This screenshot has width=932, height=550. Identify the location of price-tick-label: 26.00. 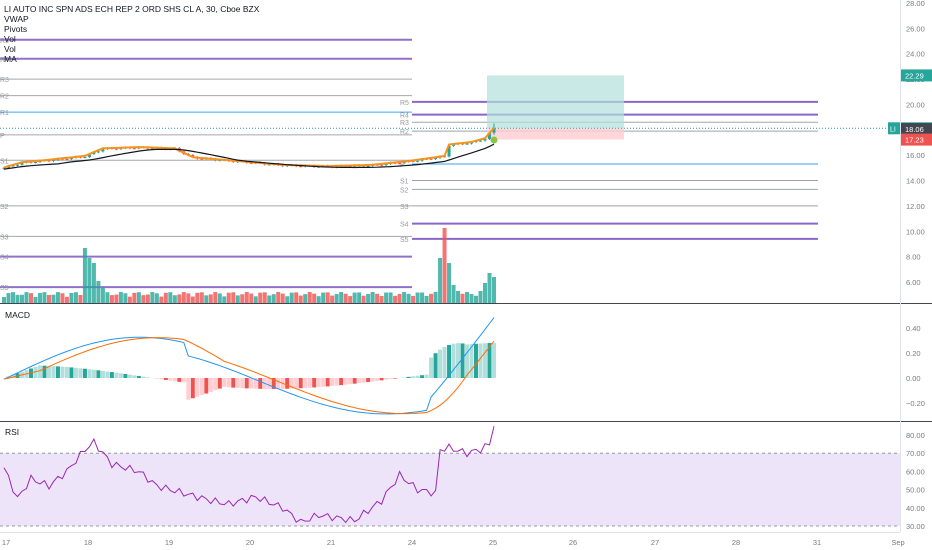
(915, 28).